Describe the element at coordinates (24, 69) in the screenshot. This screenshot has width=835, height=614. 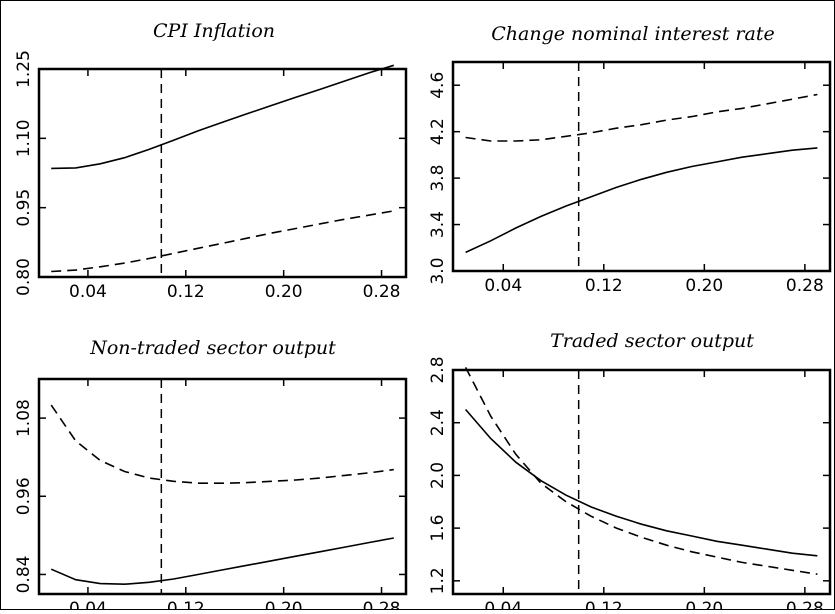
I see `y-tick-label: 1.25` at that location.